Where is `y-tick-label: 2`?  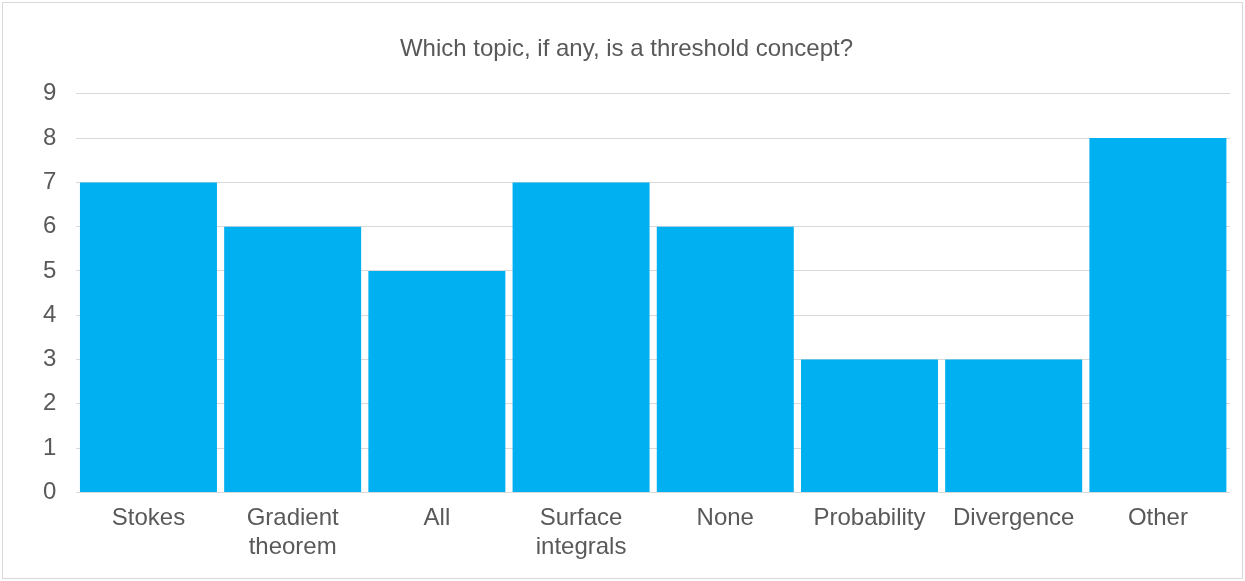 y-tick-label: 2 is located at coordinates (49, 402).